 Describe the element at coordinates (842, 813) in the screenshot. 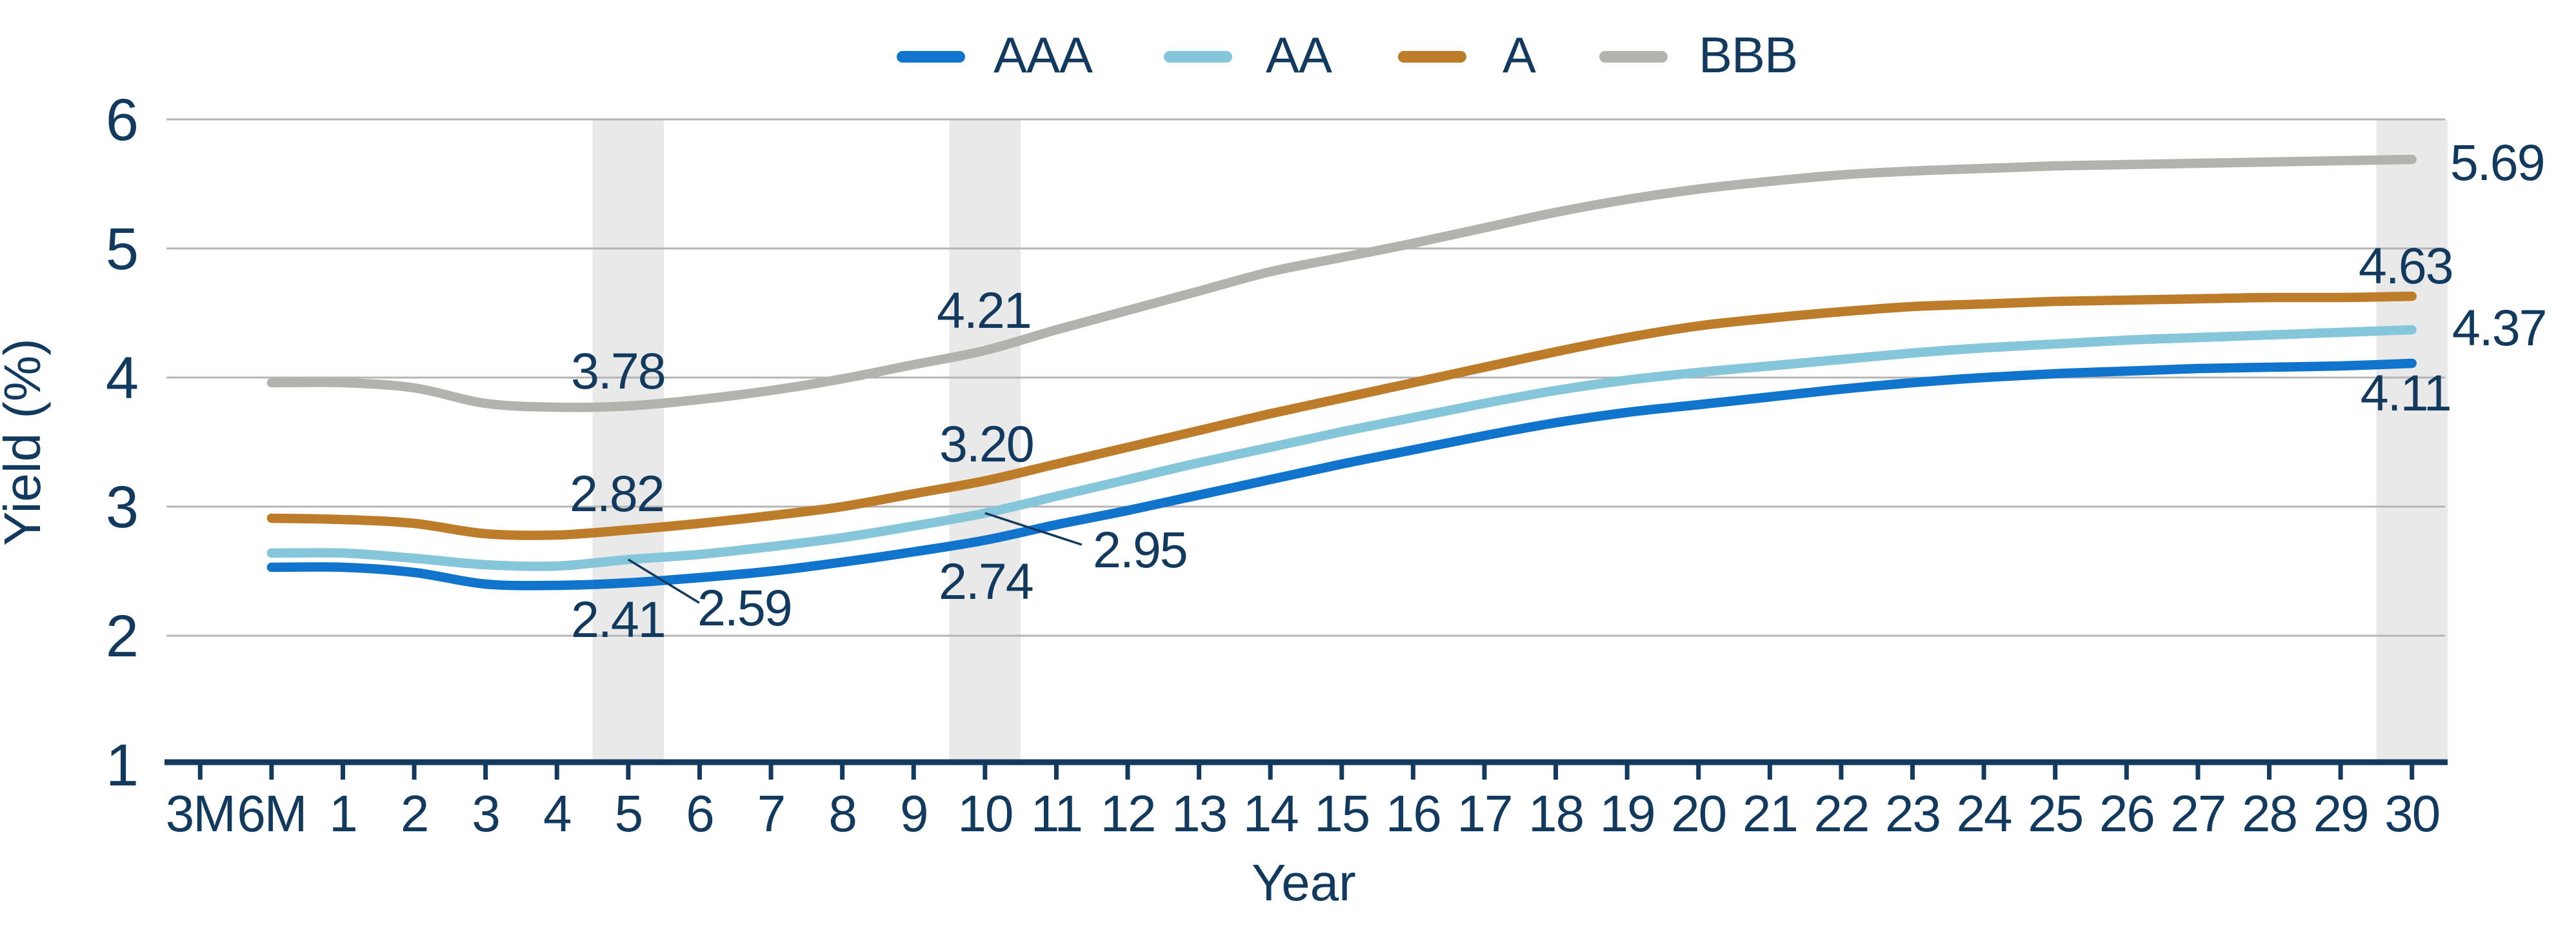

I see `x-tick-label-8: 8` at that location.